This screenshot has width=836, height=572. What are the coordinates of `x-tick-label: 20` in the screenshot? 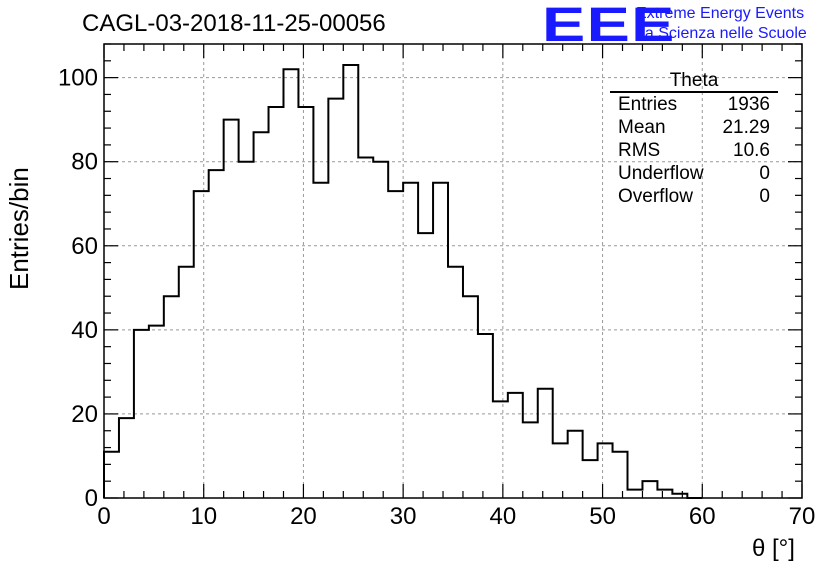 It's located at (303, 516).